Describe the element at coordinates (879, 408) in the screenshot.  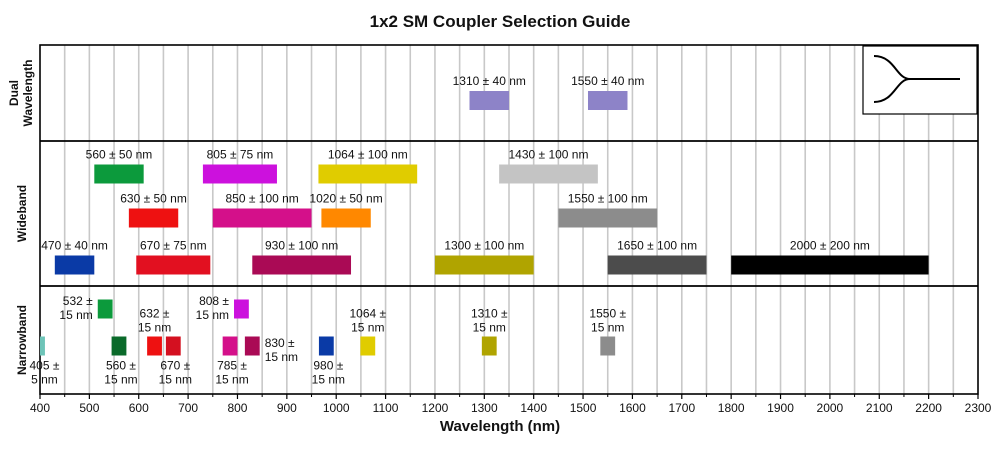
I see `x-tick-label: 2100` at that location.